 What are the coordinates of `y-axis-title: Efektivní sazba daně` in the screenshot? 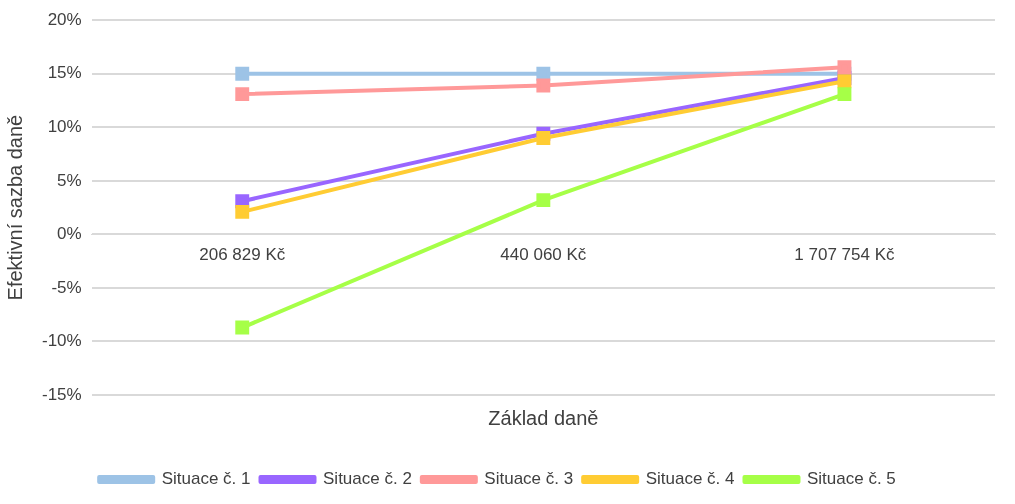 It's located at (14, 207).